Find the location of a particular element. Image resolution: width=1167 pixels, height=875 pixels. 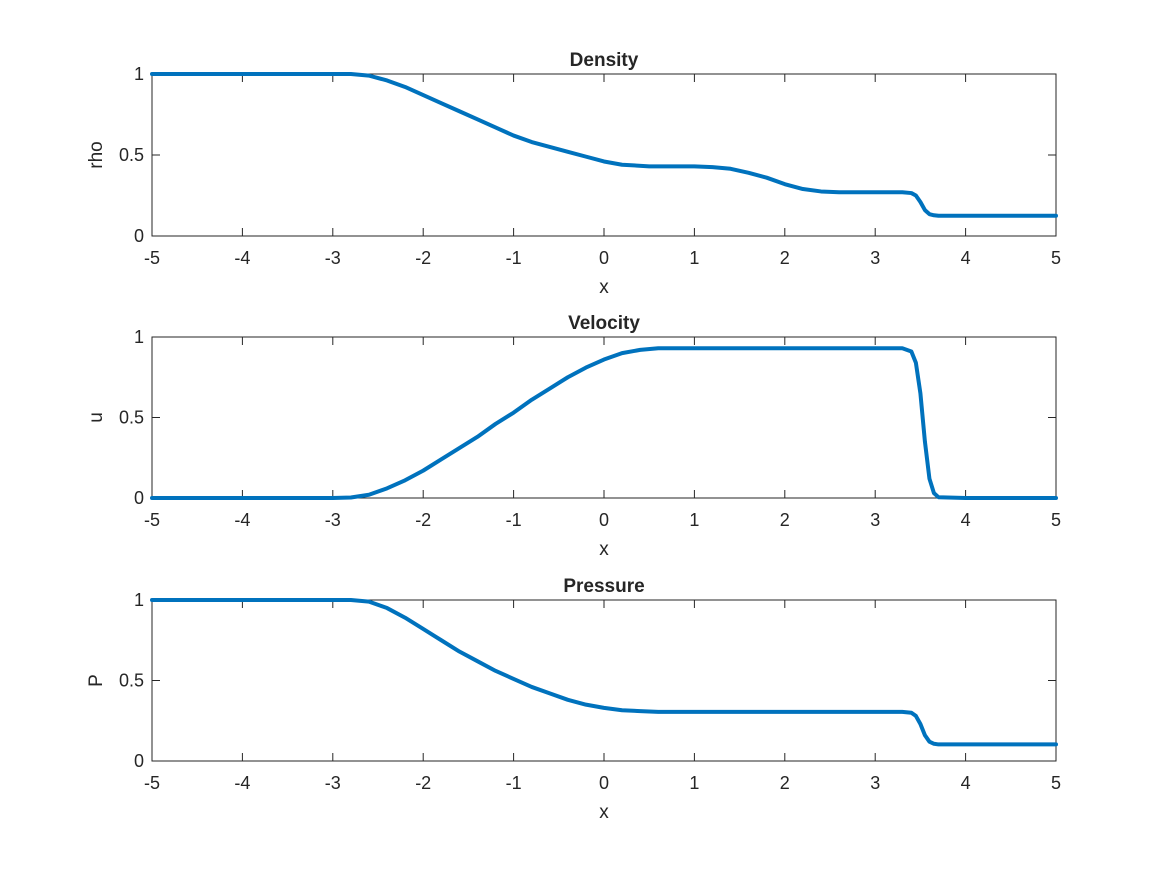

series-line-pressure is located at coordinates (604, 672).